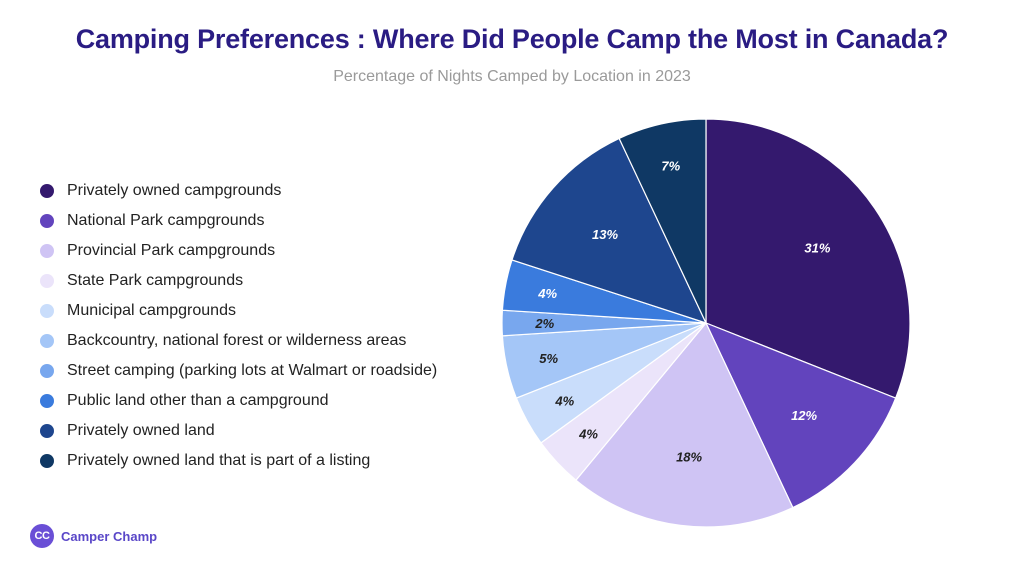 The height and width of the screenshot is (565, 1024). I want to click on legend-label: National Park campgrounds, so click(166, 220).